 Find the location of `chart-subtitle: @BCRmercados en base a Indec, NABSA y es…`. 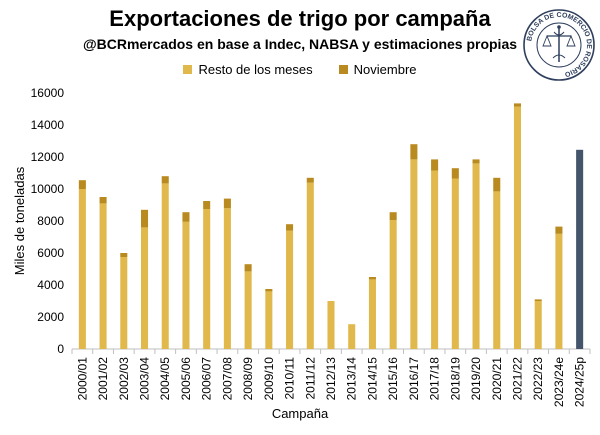

chart-subtitle: @BCRmercados en base a Indec, NABSA y es… is located at coordinates (300, 44).